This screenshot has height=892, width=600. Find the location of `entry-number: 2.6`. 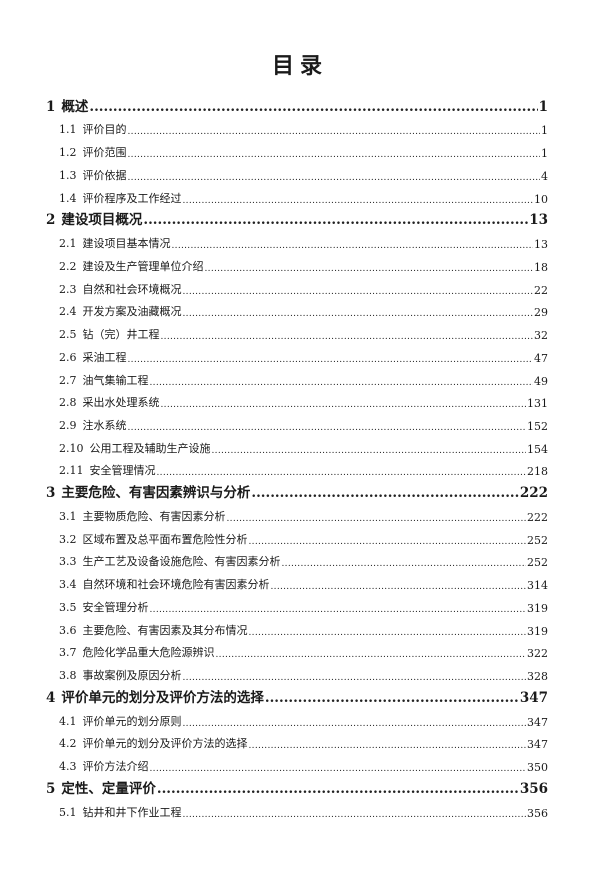

entry-number: 2.6 is located at coordinates (68, 357).